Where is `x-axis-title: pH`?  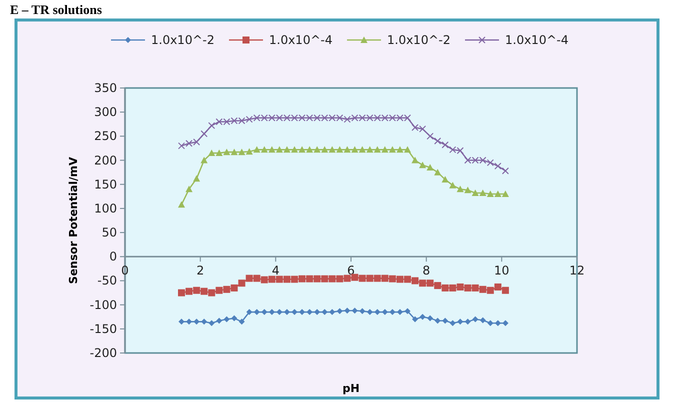
x-axis-title: pH is located at coordinates (351, 388).